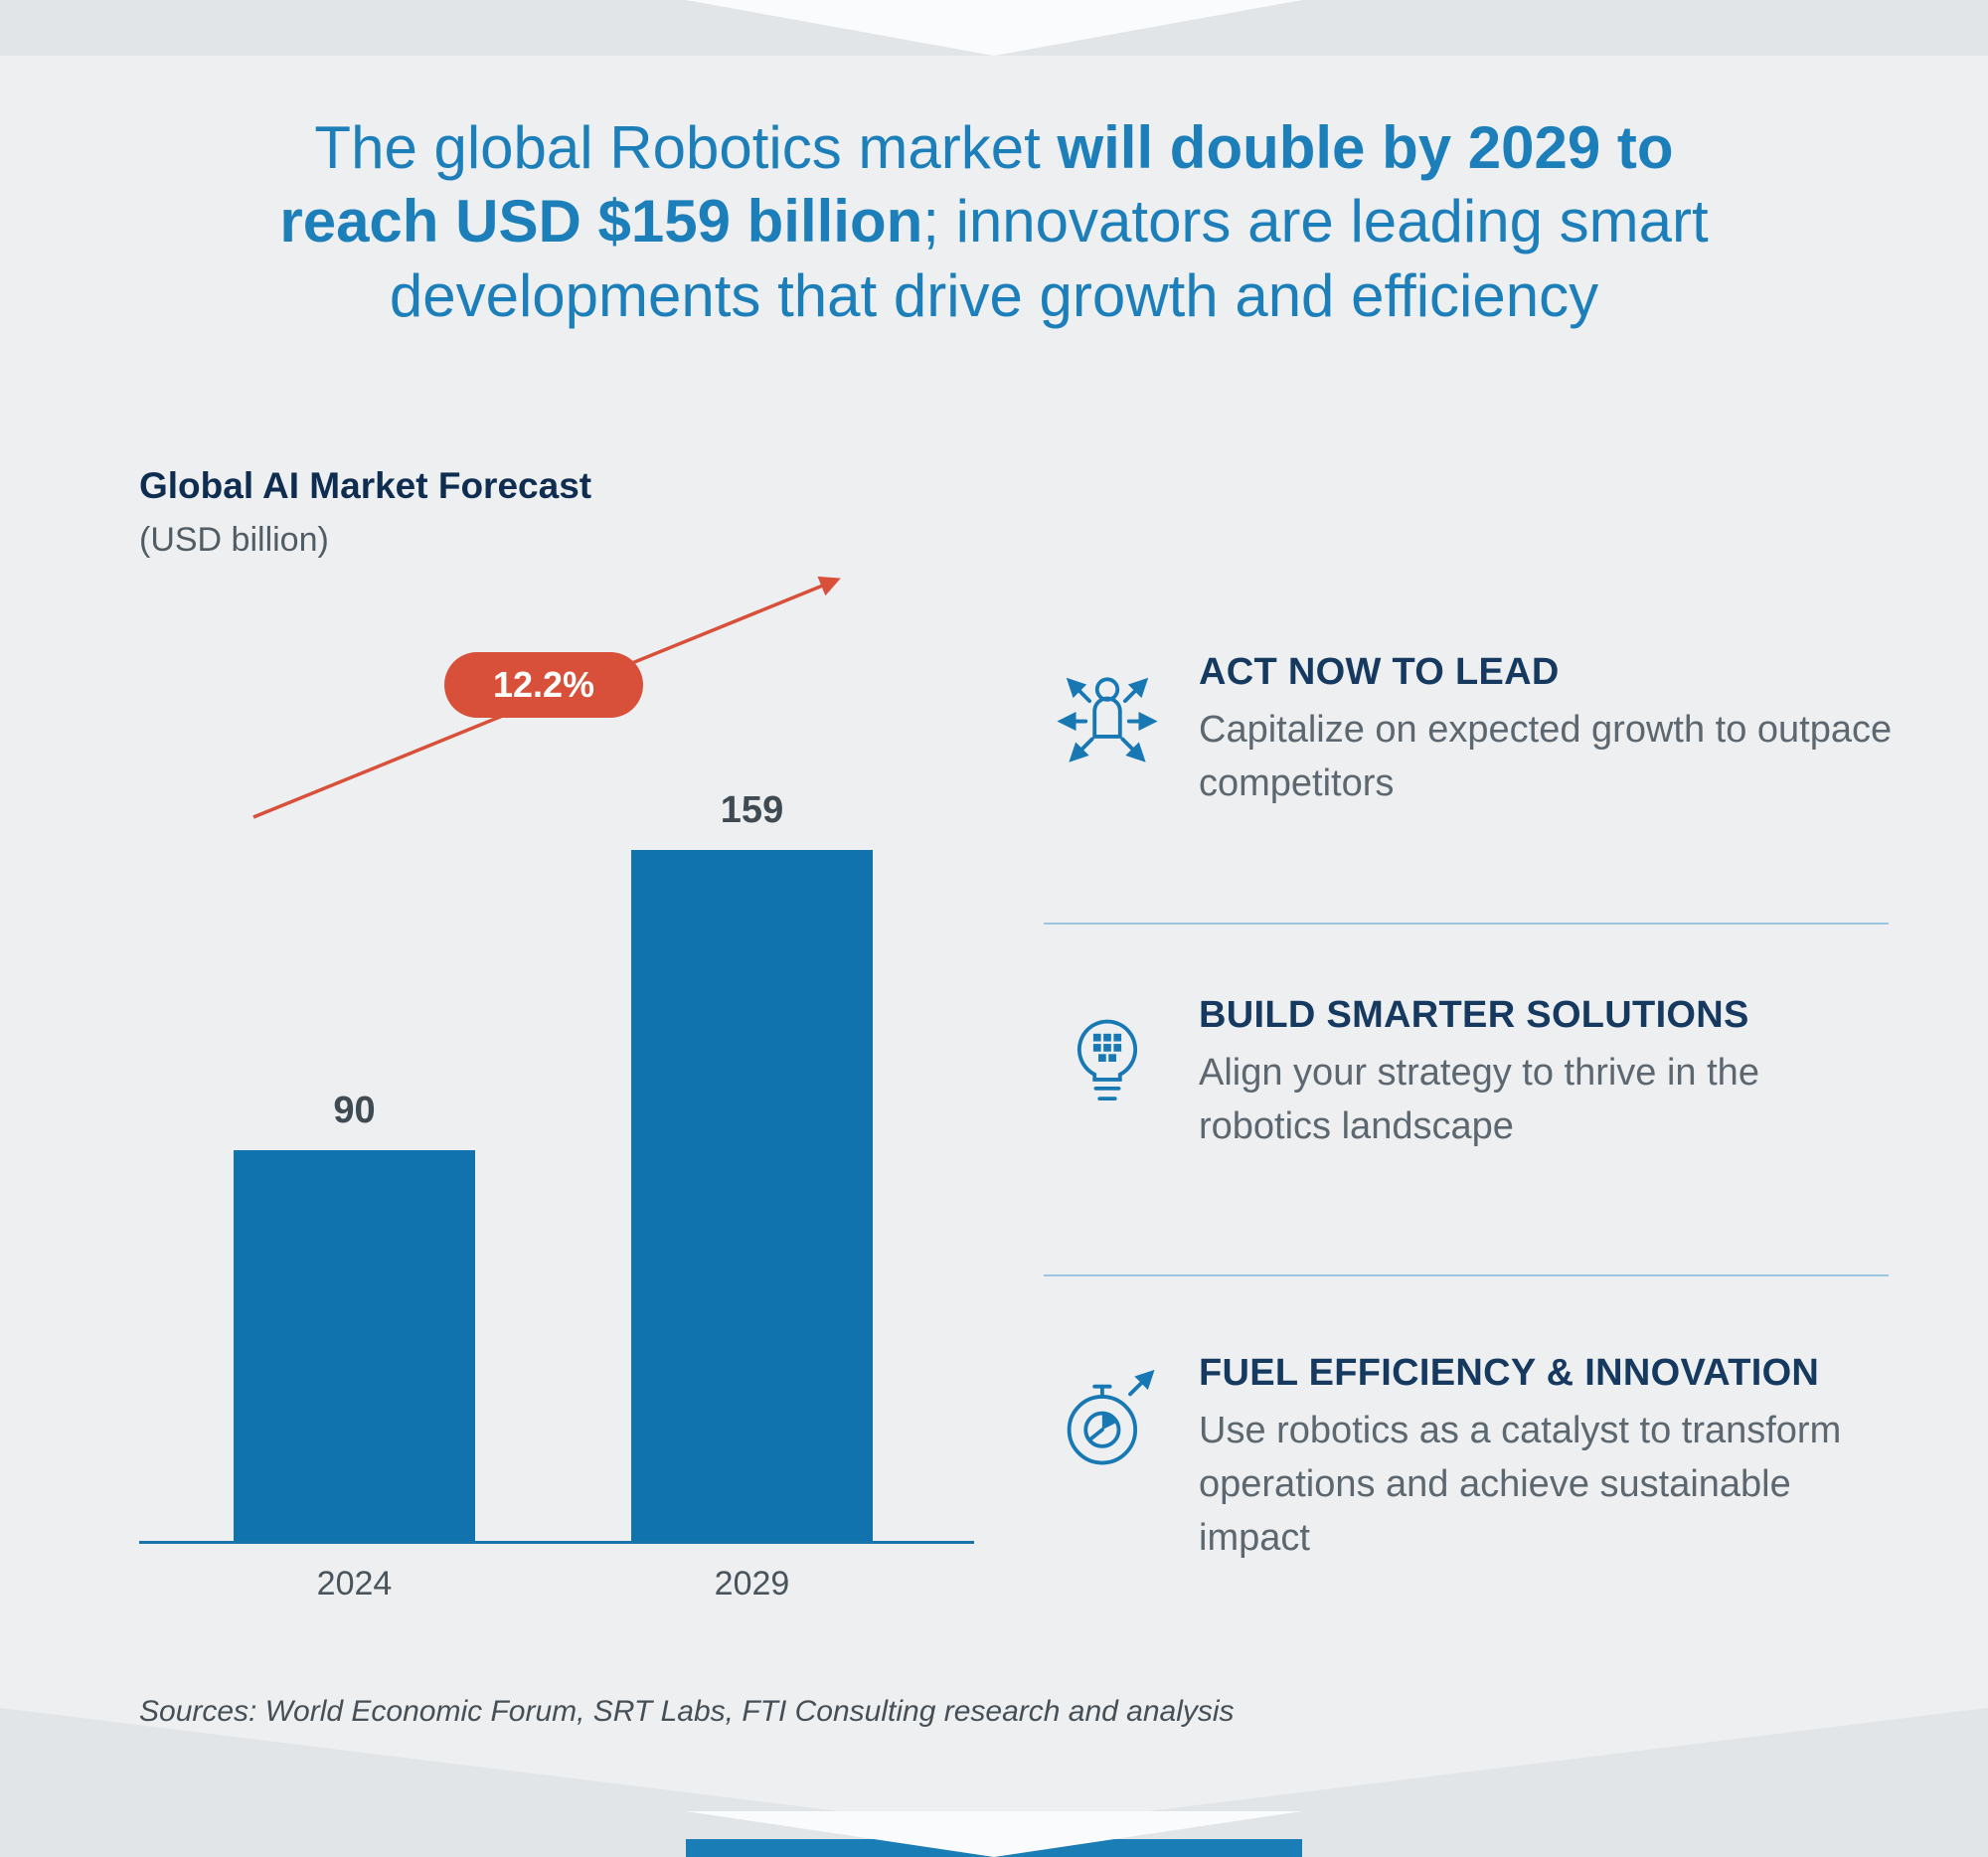 The width and height of the screenshot is (1988, 1857). I want to click on lightbulb-circuit-icon, so click(1107, 1060).